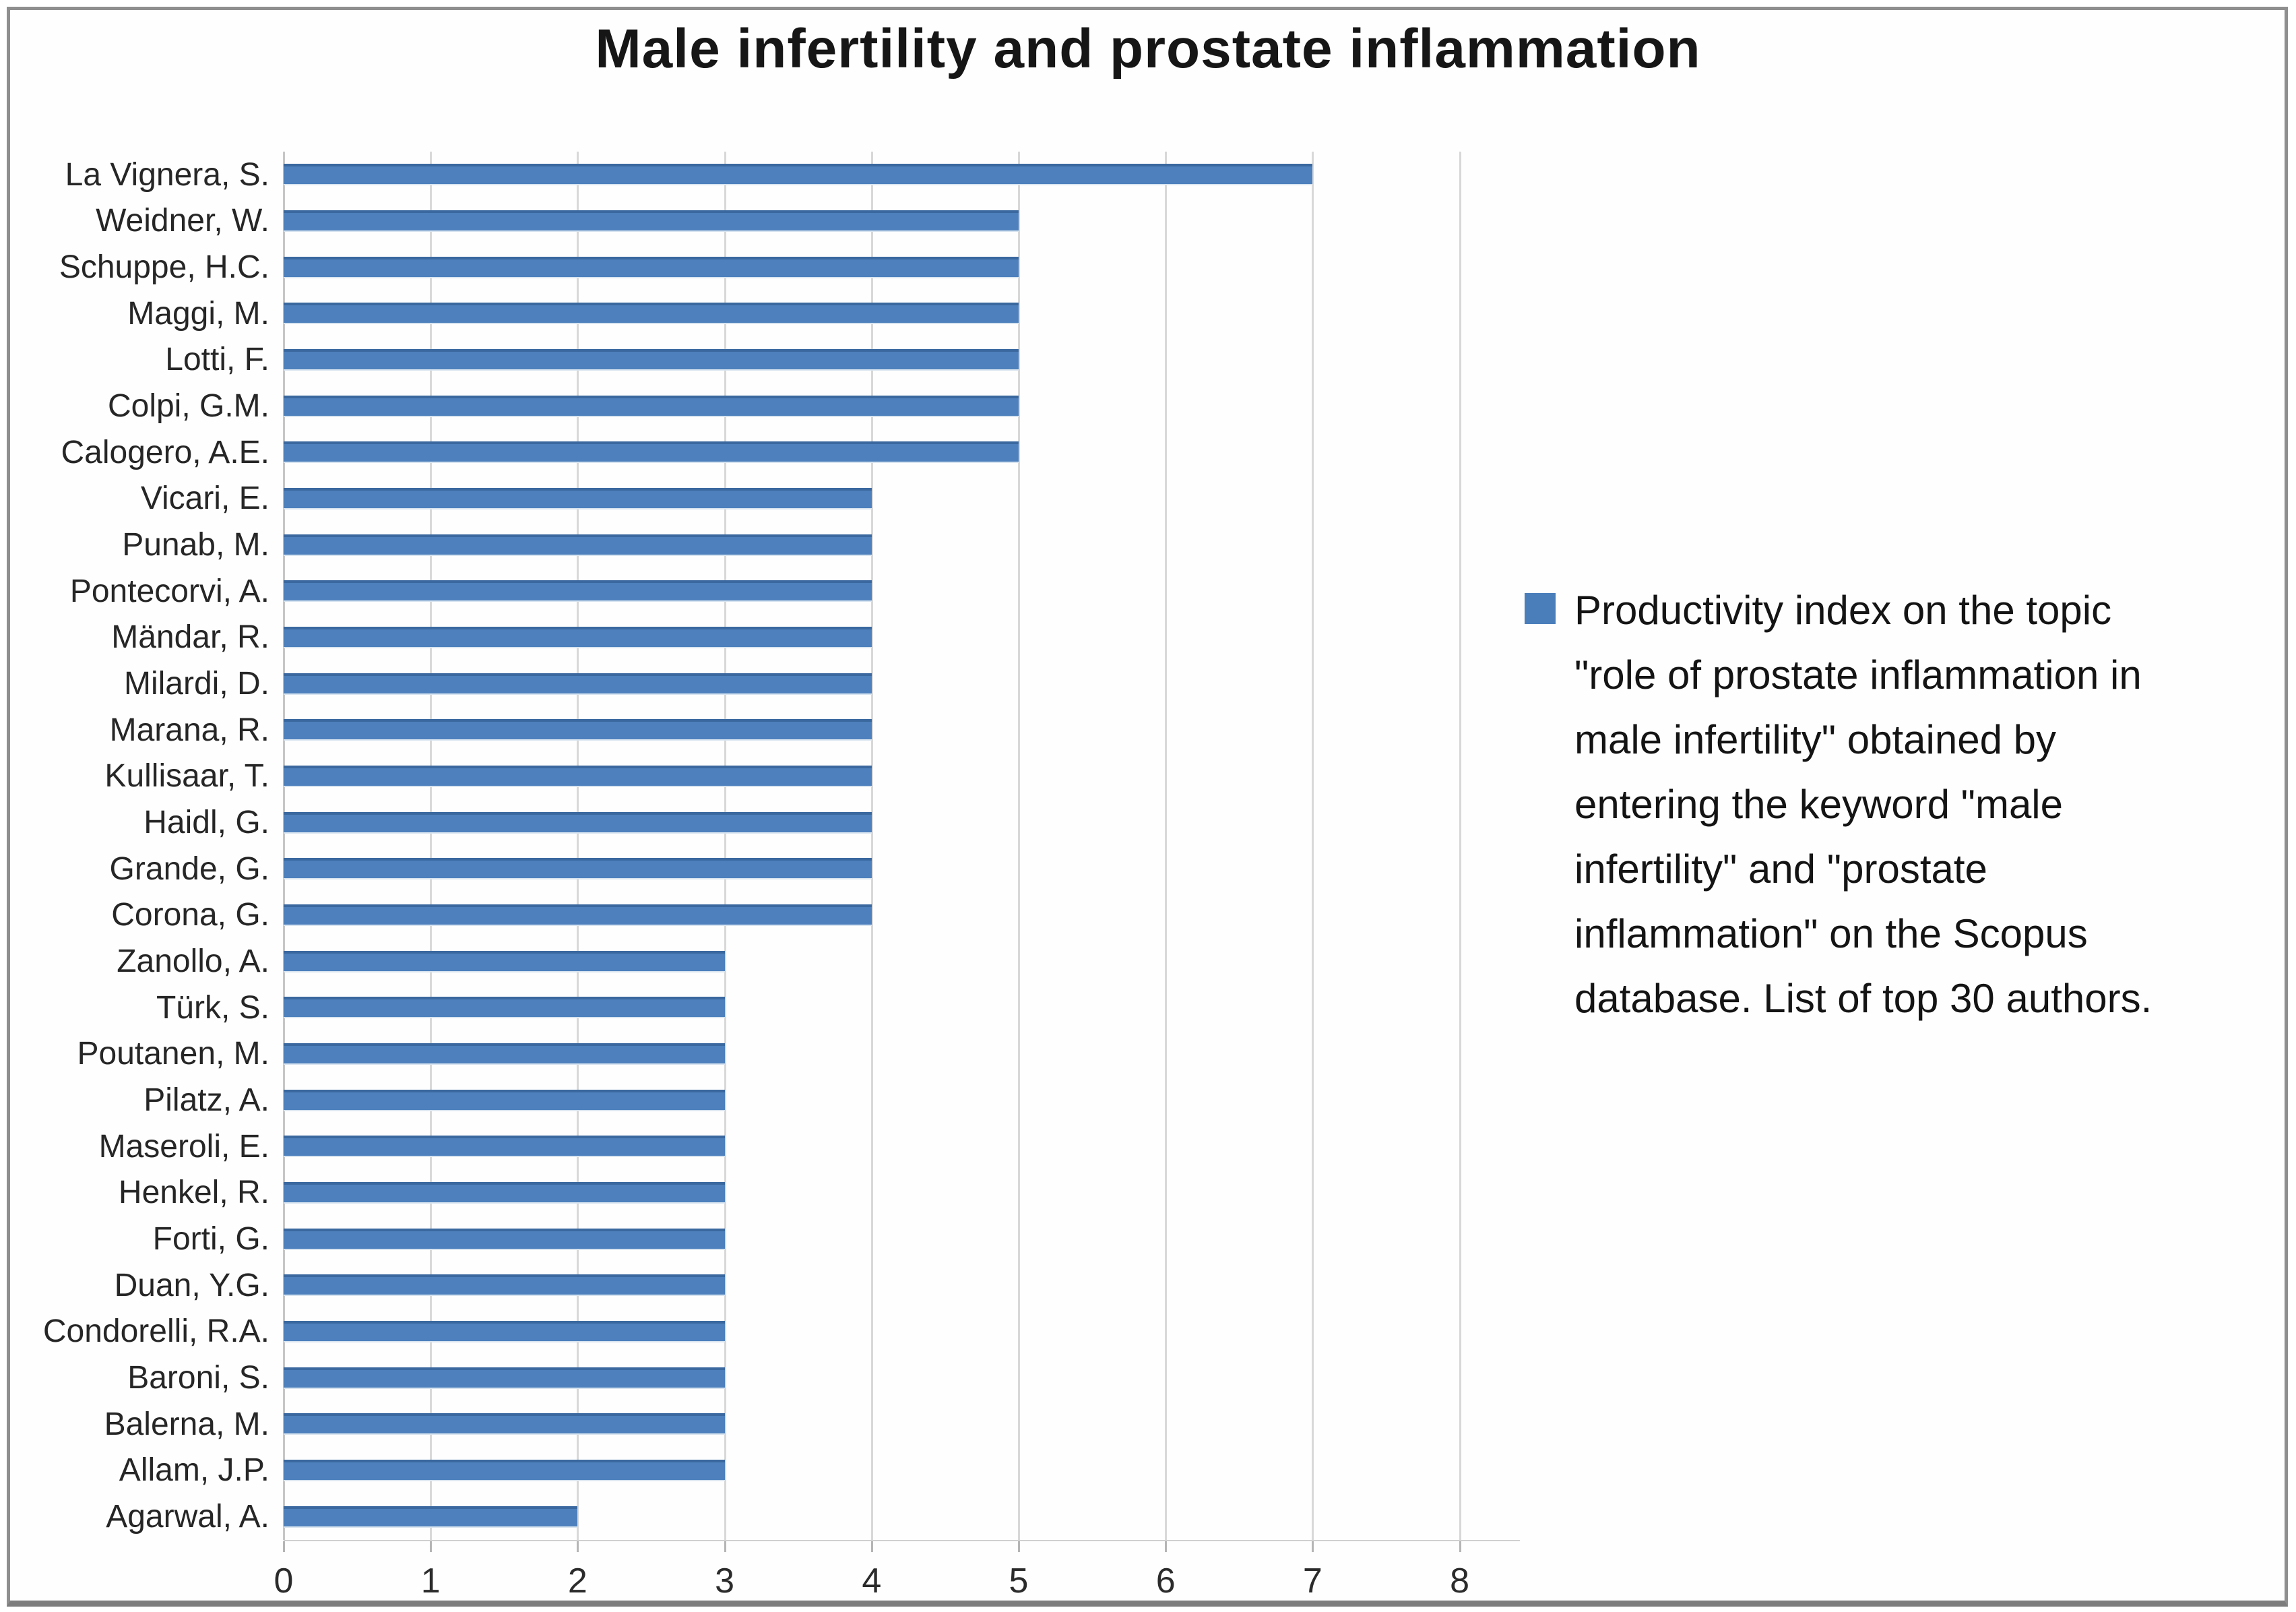 This screenshot has width=2296, height=1612. What do you see at coordinates (725, 1581) in the screenshot?
I see `x-axis-tick-label: 3` at bounding box center [725, 1581].